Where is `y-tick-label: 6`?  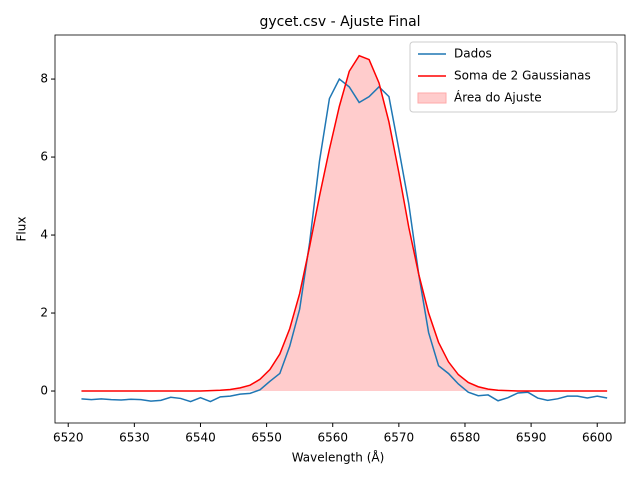
y-tick-label: 6 is located at coordinates (44, 157).